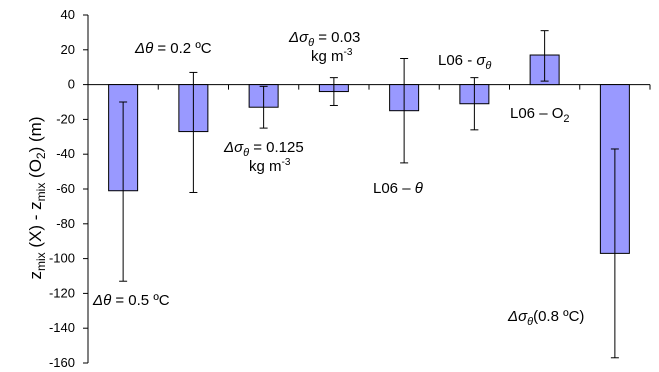 The image size is (659, 372). Describe the element at coordinates (37, 197) in the screenshot. I see `y-axis-label: zmix (X) - zmix (O2) (m)` at that location.